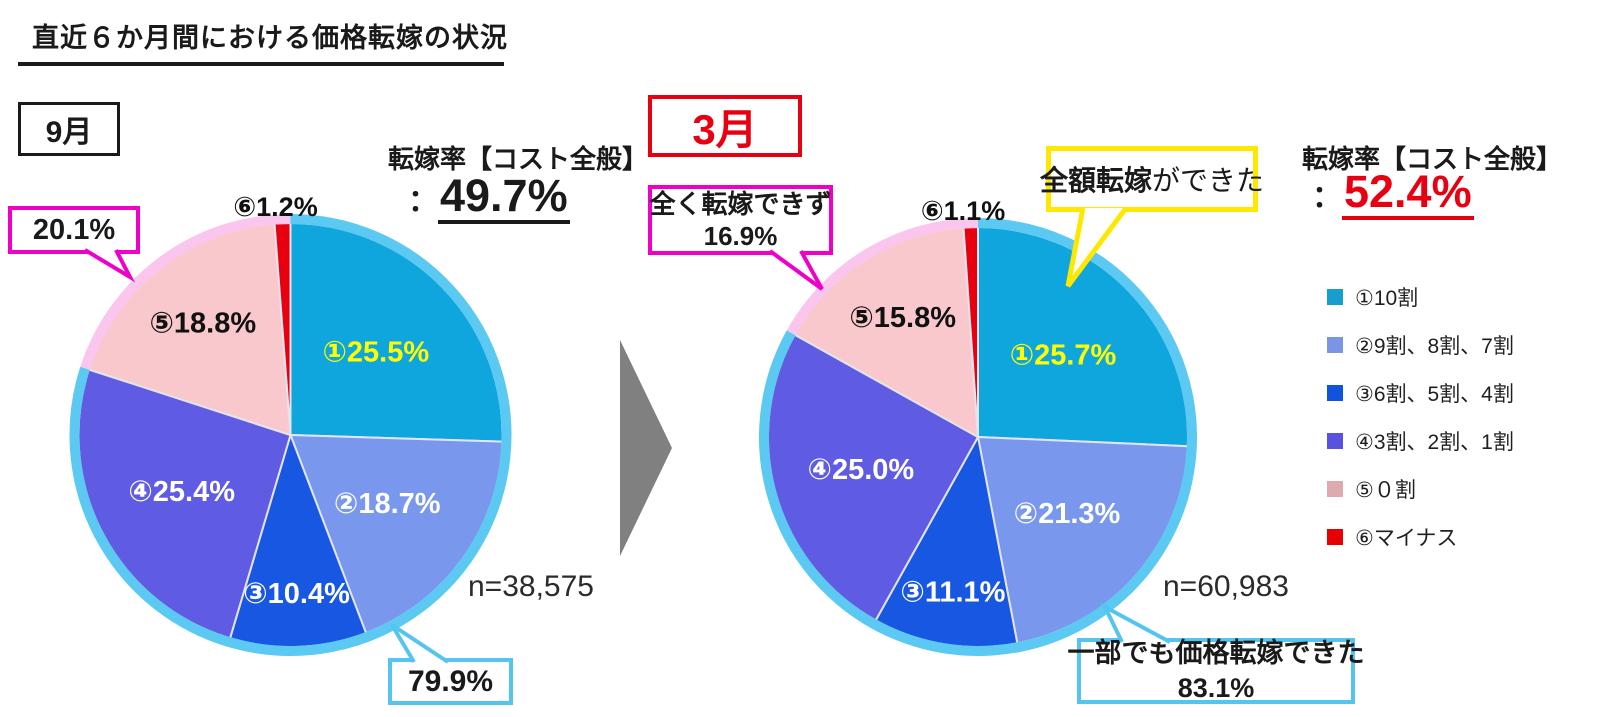 The image size is (1600, 717). What do you see at coordinates (740, 236) in the screenshot?
I see `callout-line2: 16.9%` at bounding box center [740, 236].